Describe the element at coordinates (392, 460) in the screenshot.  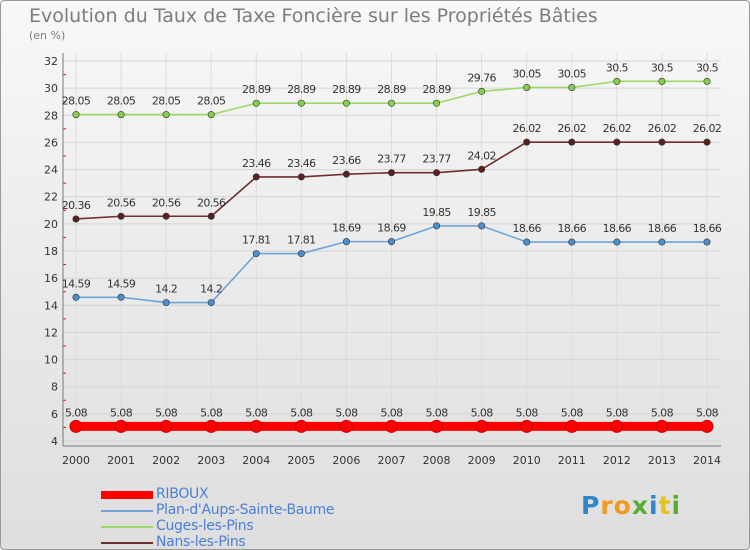
I see `x-tick-label: 2007` at that location.